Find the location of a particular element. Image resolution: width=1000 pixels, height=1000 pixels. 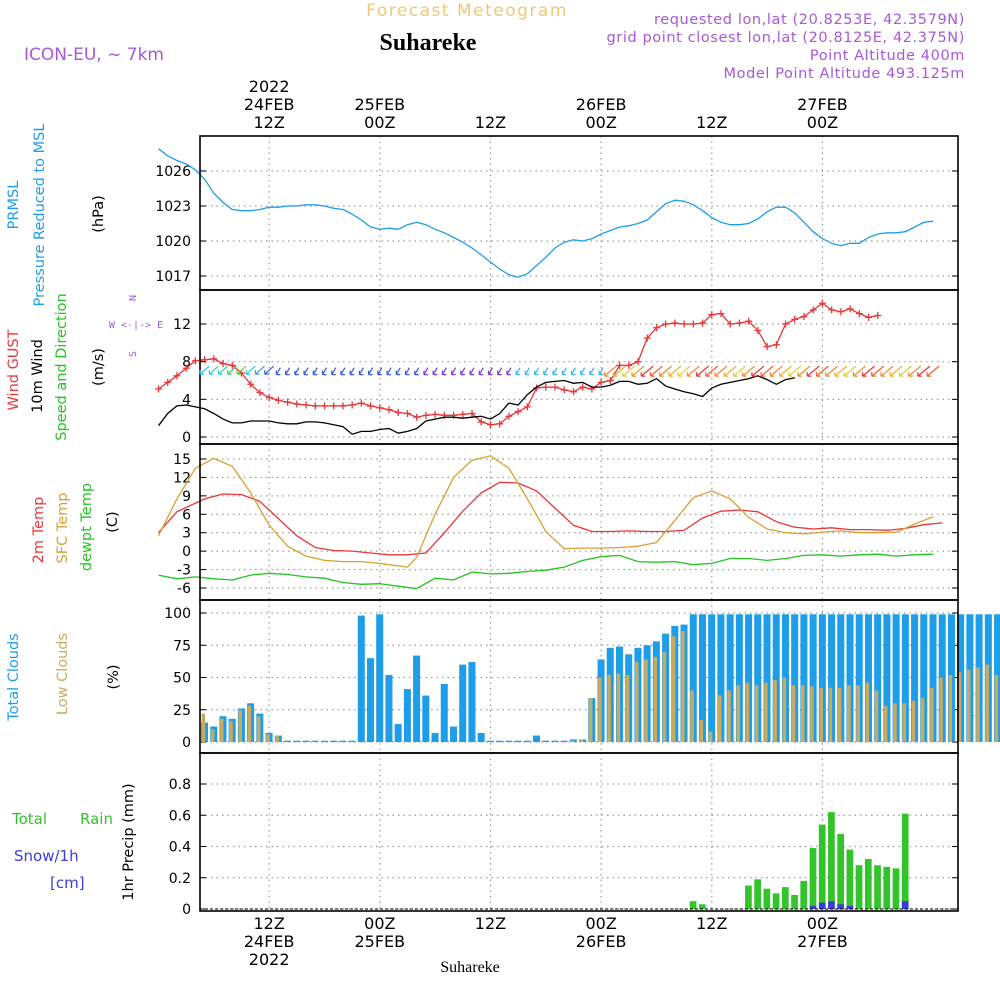

wind-arrows is located at coordinates (569, 371).